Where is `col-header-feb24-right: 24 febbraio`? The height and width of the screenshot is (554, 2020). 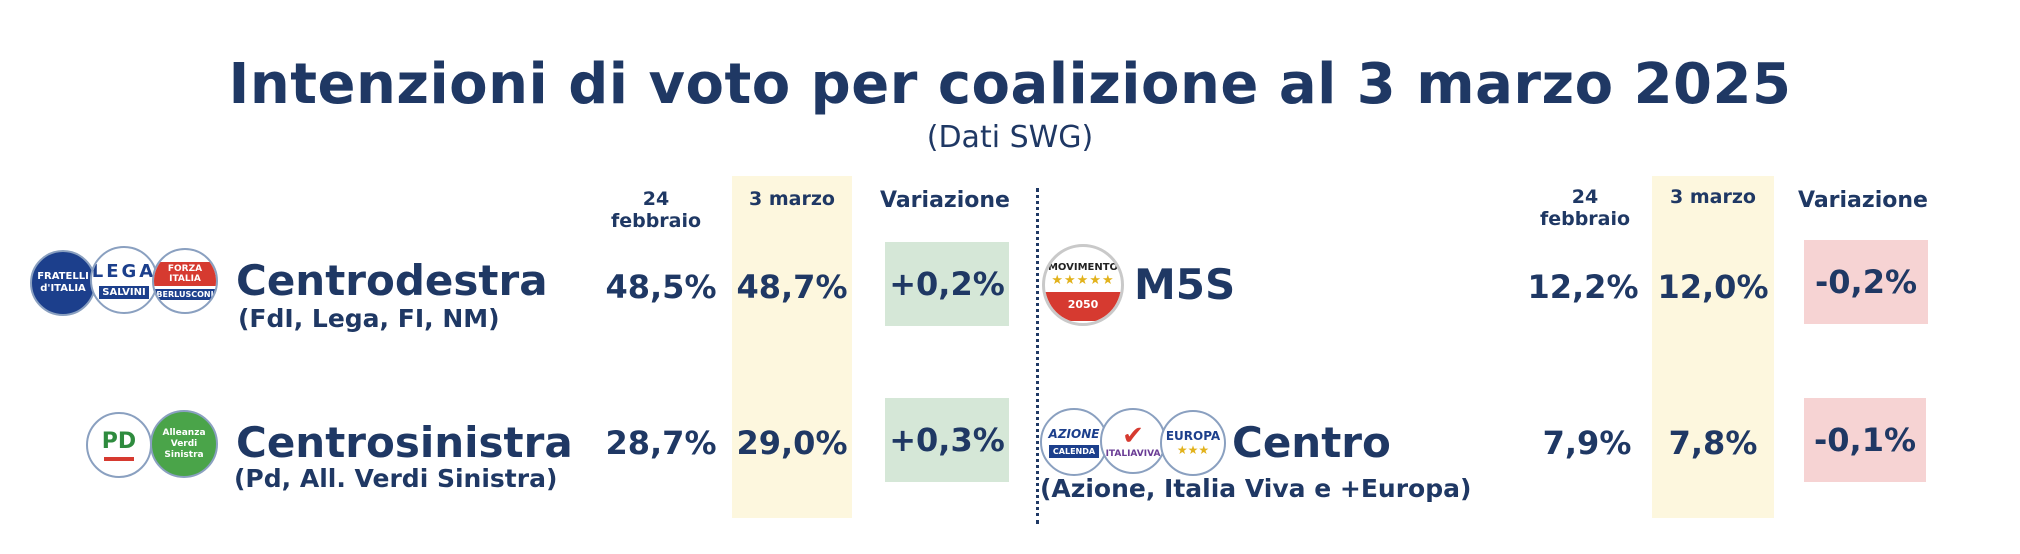 col-header-feb24-right: 24 febbraio is located at coordinates (1585, 208).